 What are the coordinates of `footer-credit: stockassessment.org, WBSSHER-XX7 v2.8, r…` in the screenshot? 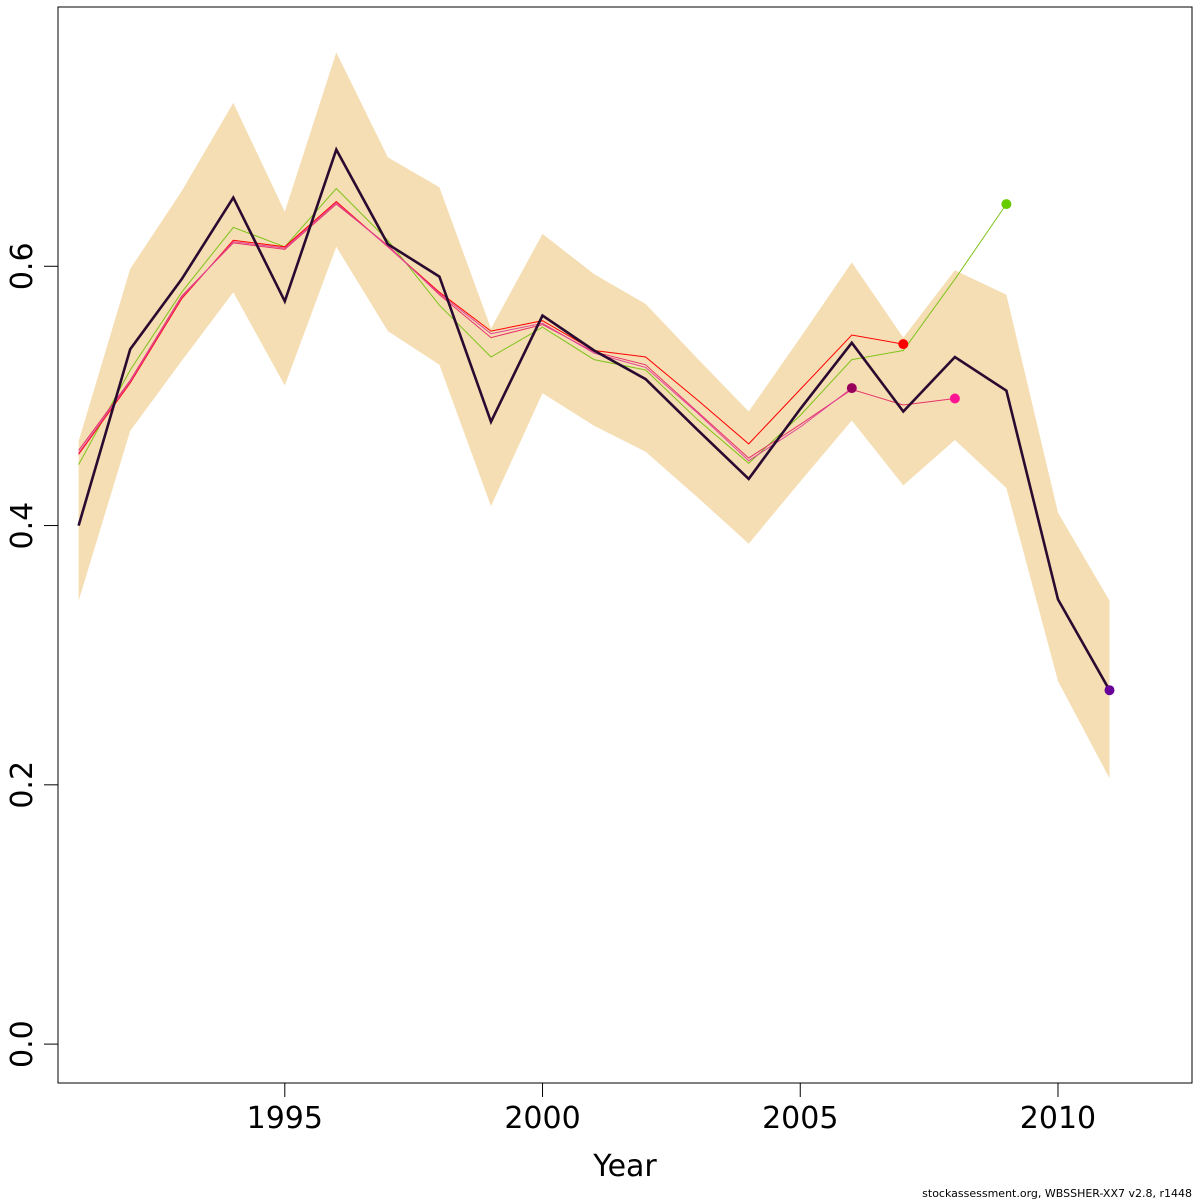 It's located at (1057, 1193).